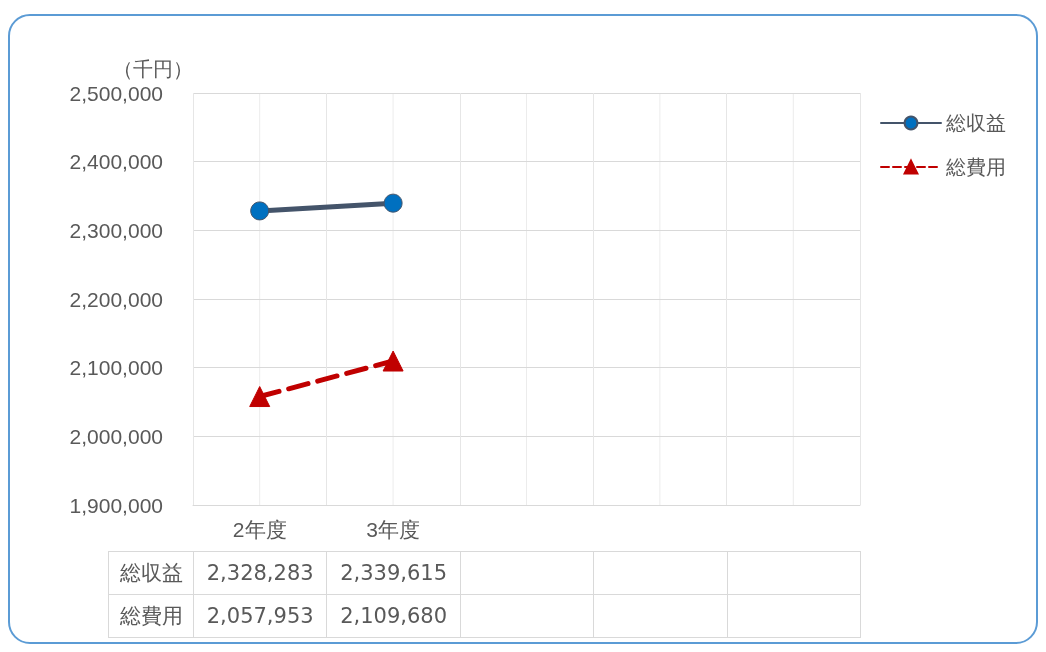  I want to click on legend-label: 総収益, so click(975, 123).